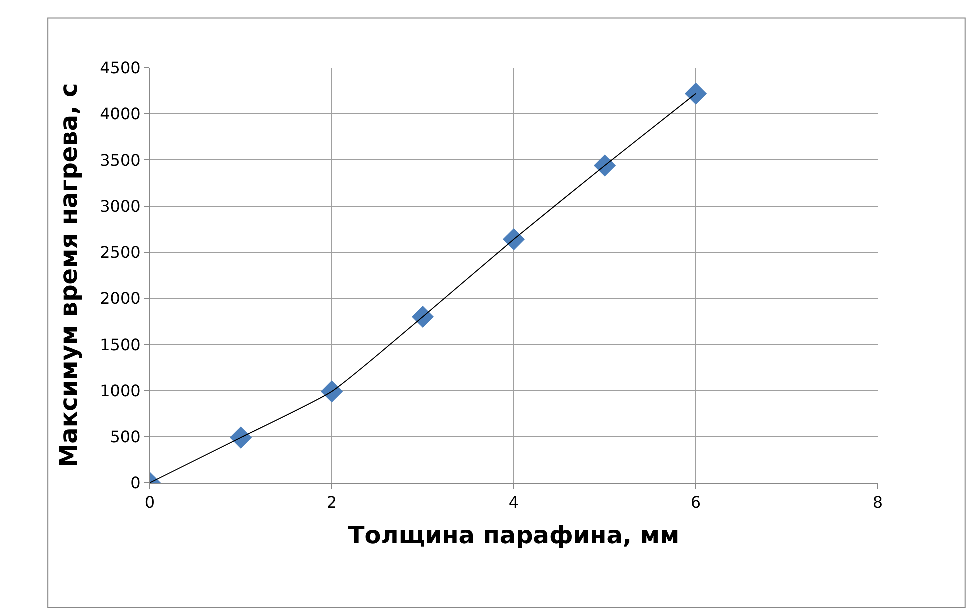 The image size is (968, 613). Describe the element at coordinates (120, 68) in the screenshot. I see `y-tick-label: 4500` at that location.